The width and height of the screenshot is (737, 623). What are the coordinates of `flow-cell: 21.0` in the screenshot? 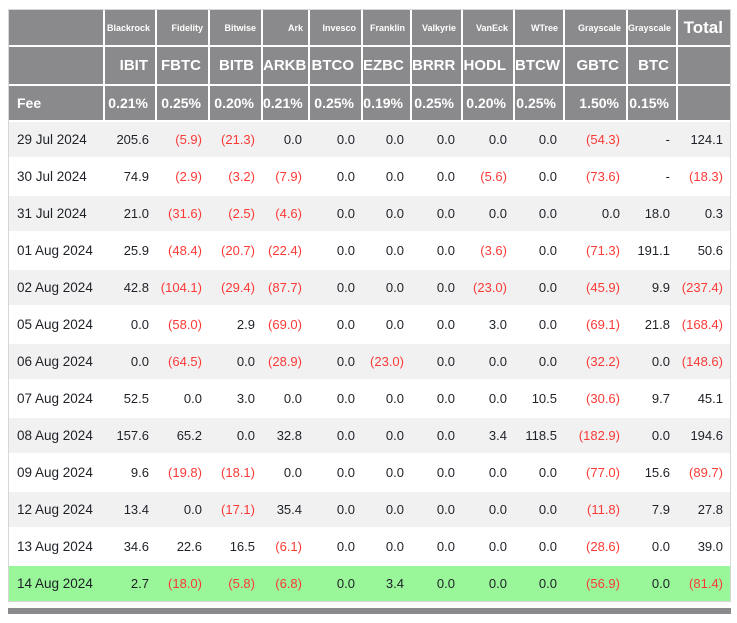 It's located at (136, 213).